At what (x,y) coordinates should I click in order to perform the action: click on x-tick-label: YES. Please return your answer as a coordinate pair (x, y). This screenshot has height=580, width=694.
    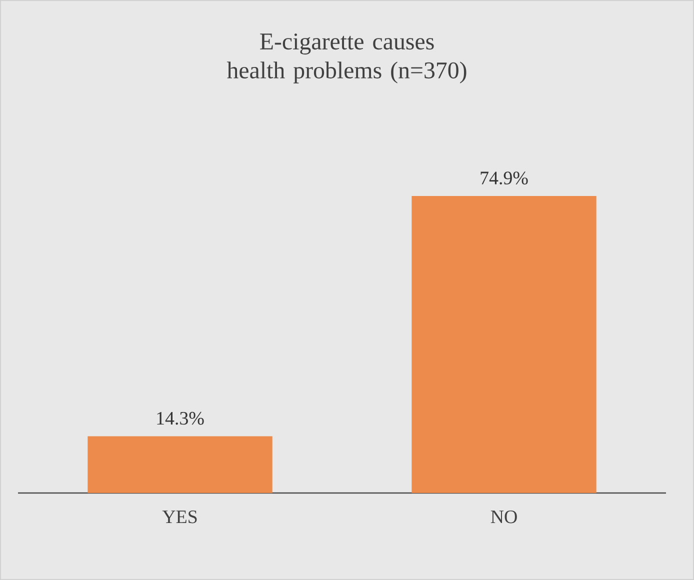
    Looking at the image, I should click on (179, 517).